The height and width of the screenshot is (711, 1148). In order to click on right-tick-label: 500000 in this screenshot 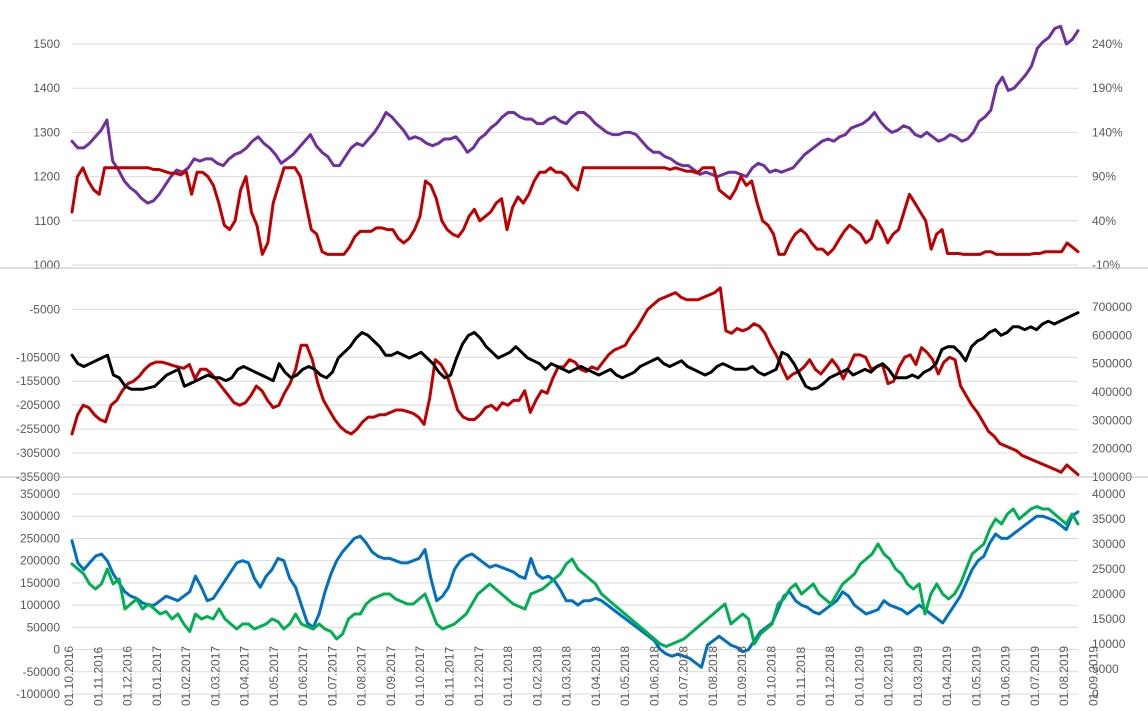, I will do `click(1112, 364)`.